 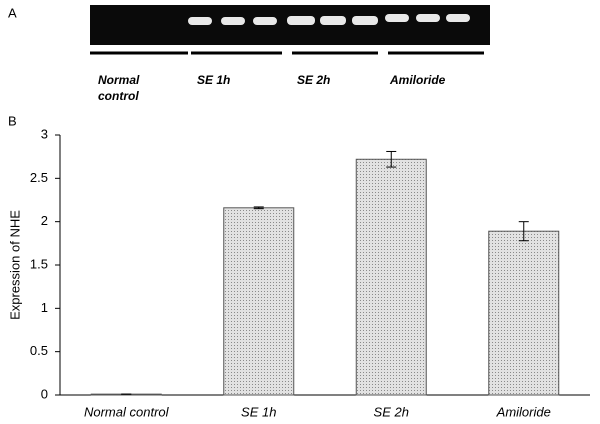 I want to click on y-tick-label: 1.5, so click(x=39, y=263).